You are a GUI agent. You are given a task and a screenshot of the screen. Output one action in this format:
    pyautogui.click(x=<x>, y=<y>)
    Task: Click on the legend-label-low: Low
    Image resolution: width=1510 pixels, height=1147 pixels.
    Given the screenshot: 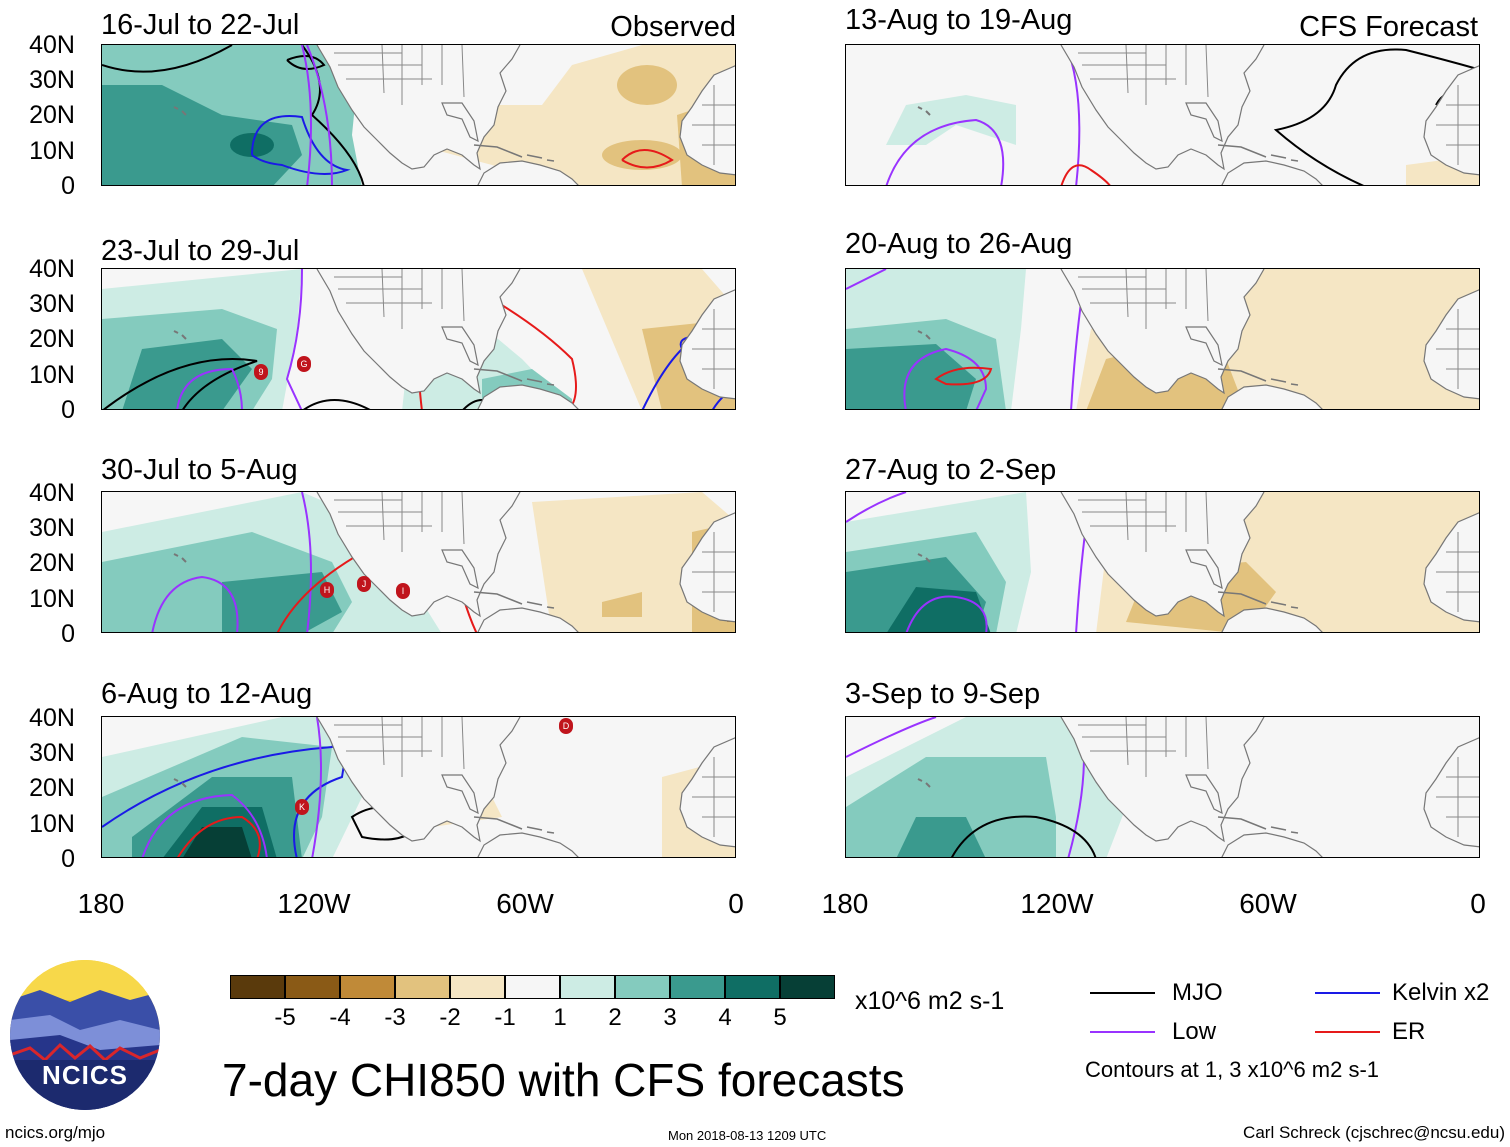 What is the action you would take?
    pyautogui.click(x=1194, y=1031)
    